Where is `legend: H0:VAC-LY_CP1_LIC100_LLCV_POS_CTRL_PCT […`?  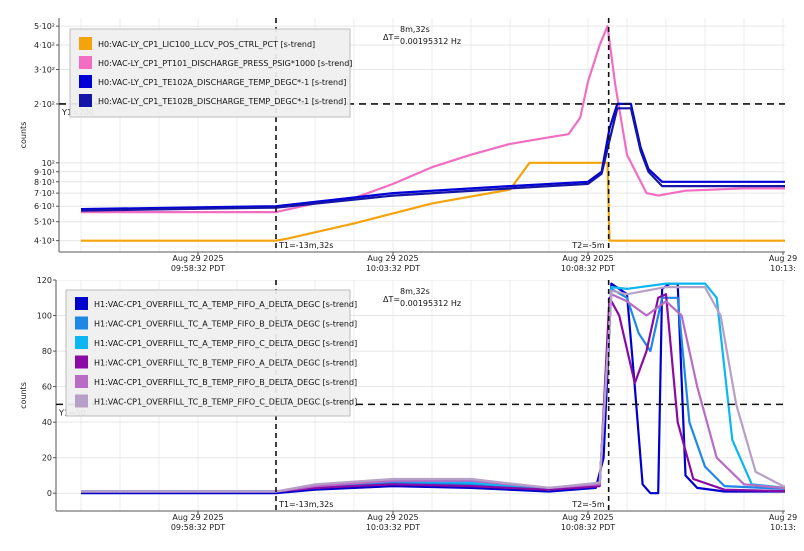 legend: H0:VAC-LY_CP1_LIC100_LLCV_POS_CTRL_PCT [… is located at coordinates (210, 73).